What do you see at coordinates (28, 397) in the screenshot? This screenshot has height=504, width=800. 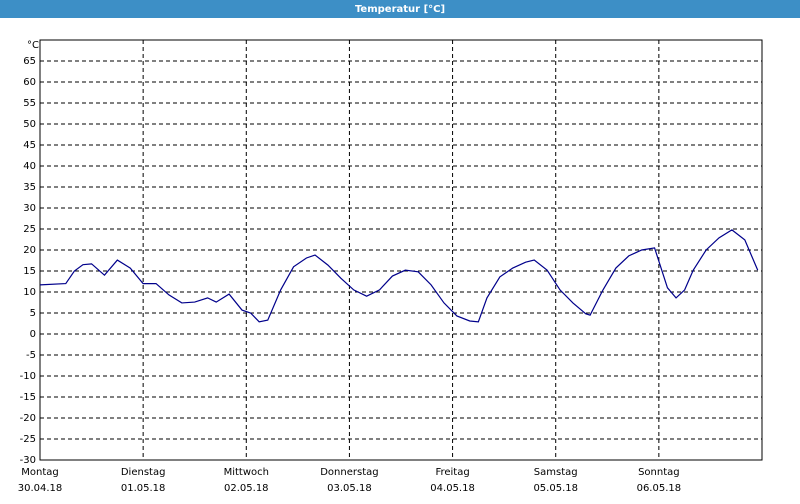 I see `y-tick-label: -15` at bounding box center [28, 397].